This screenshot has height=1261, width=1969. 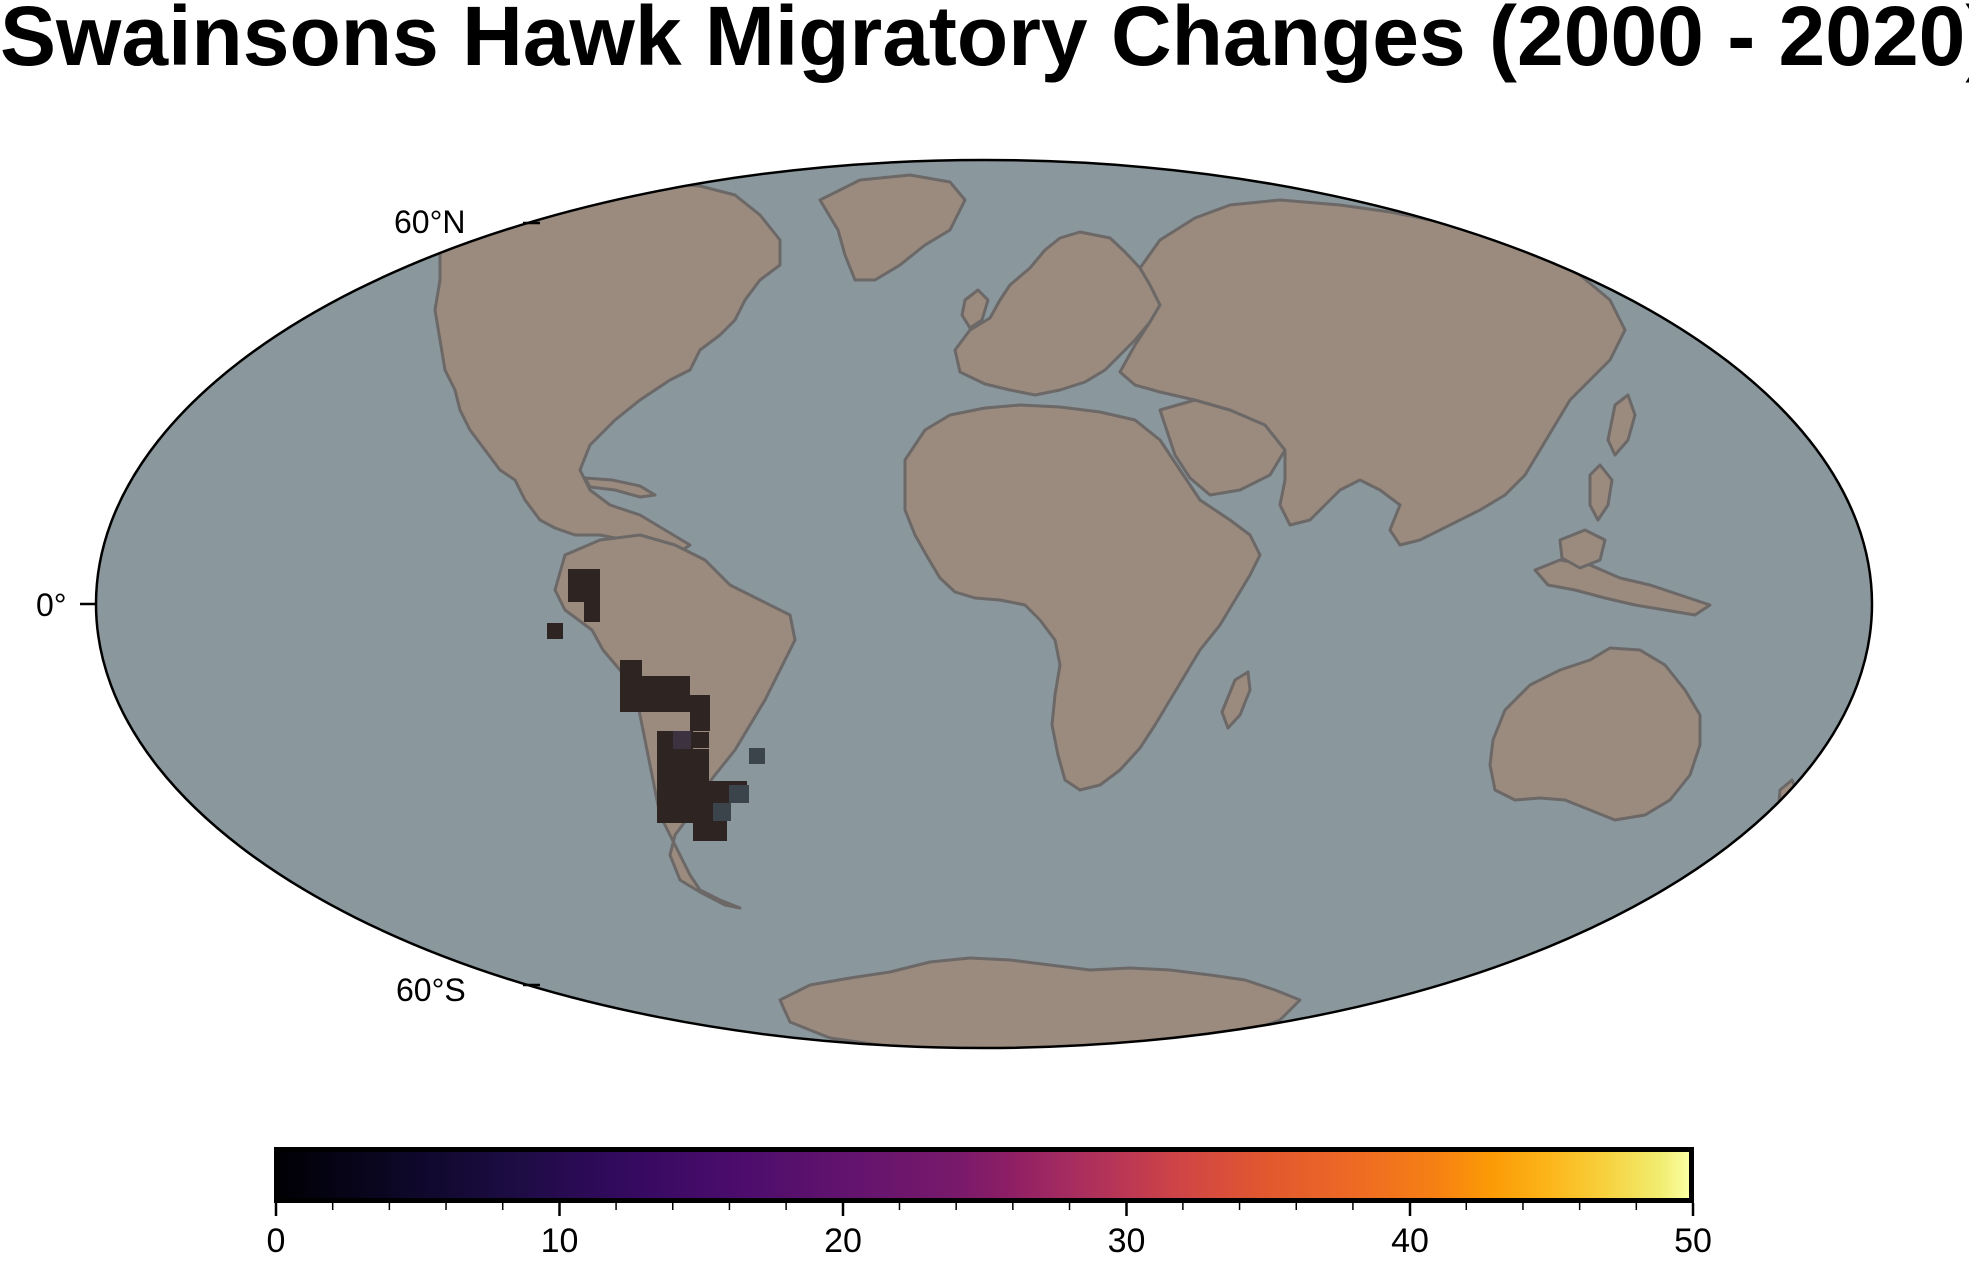 I want to click on colorbar-tick-label: 50, so click(x=1693, y=1241).